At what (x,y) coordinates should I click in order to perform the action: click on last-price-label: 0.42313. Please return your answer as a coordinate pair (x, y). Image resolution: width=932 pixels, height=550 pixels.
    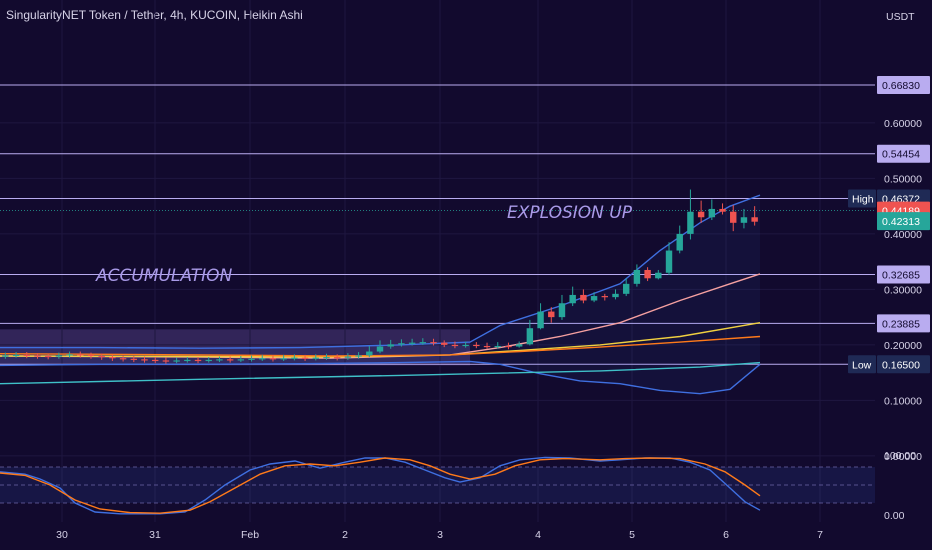
    Looking at the image, I should click on (901, 222).